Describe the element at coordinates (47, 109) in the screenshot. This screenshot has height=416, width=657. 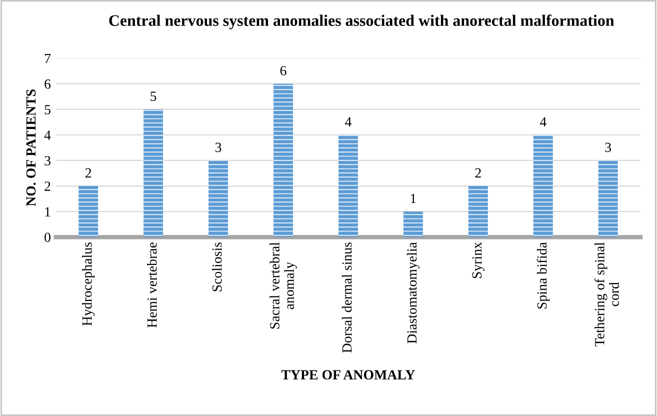
I see `y-tick-label: 5` at that location.